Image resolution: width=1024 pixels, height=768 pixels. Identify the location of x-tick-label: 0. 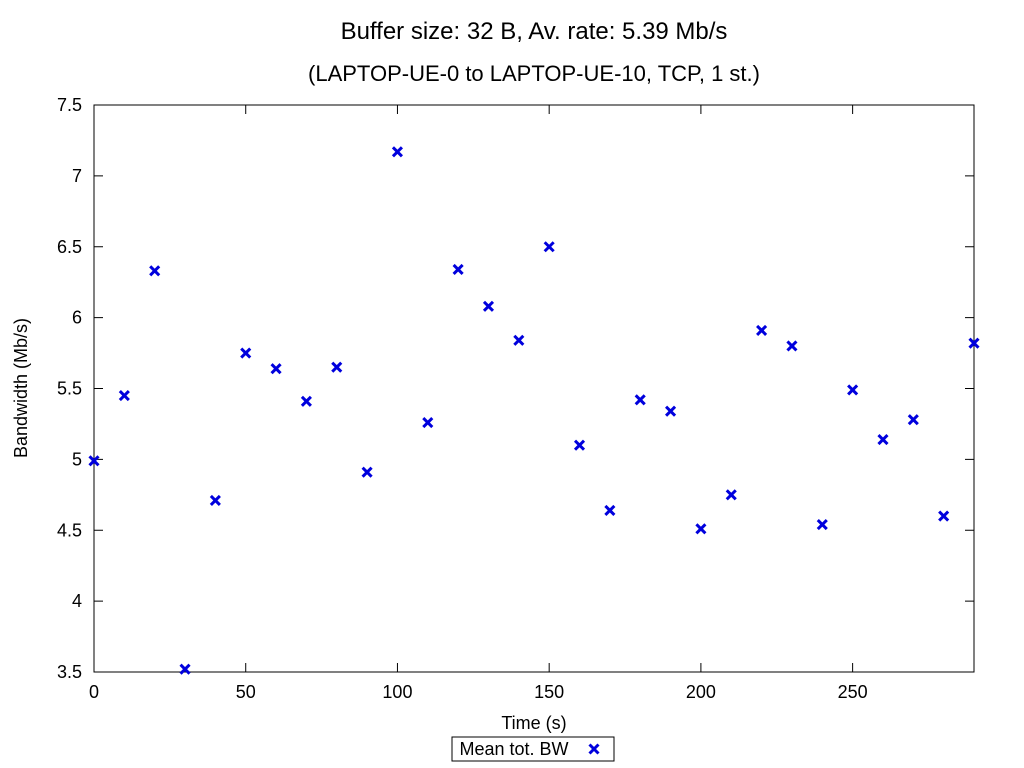
(94, 692).